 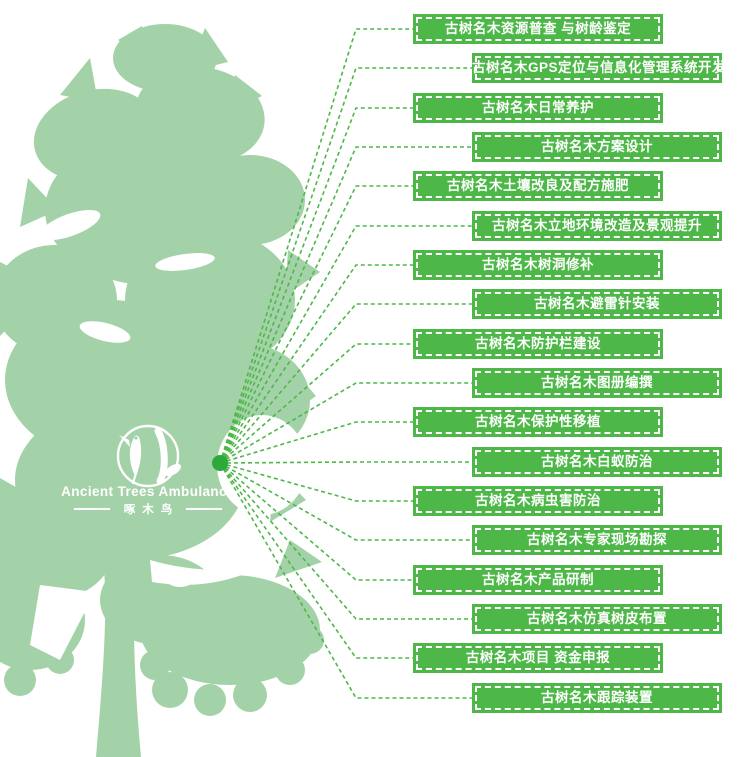 I want to click on service-box-15: 古树名木产品研制, so click(x=538, y=580).